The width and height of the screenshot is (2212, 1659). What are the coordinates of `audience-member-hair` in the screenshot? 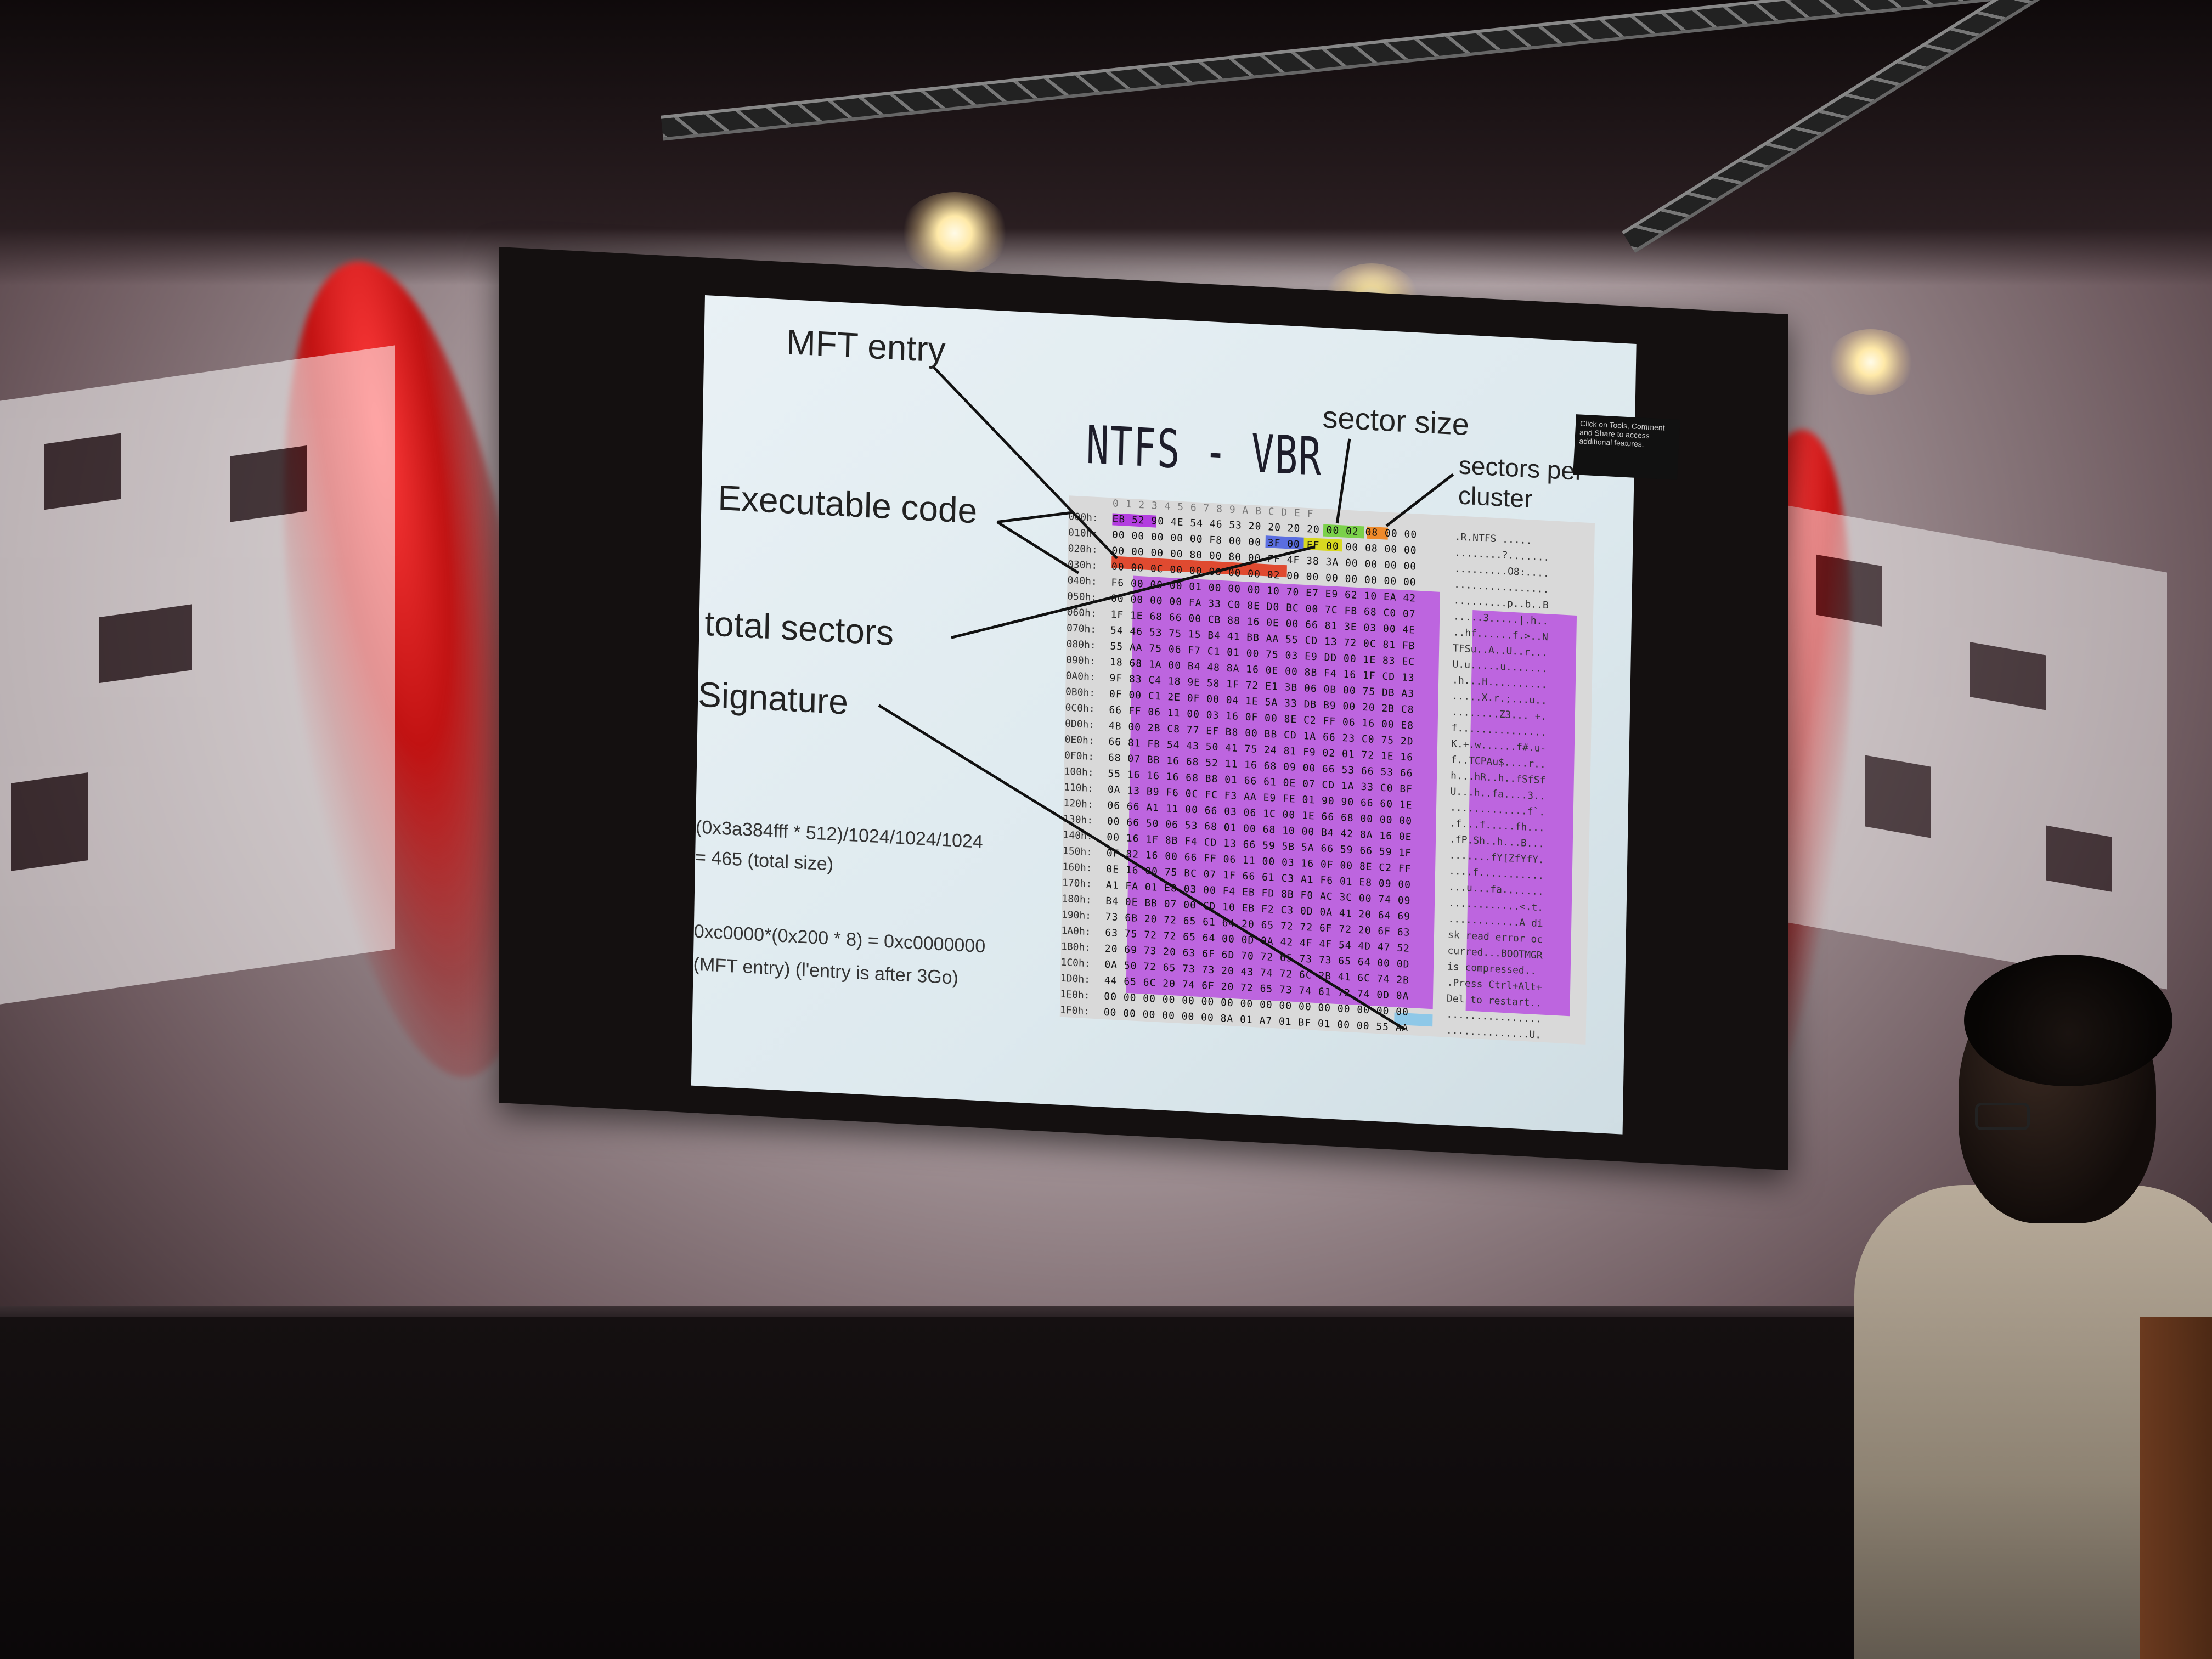 It's located at (2068, 1021).